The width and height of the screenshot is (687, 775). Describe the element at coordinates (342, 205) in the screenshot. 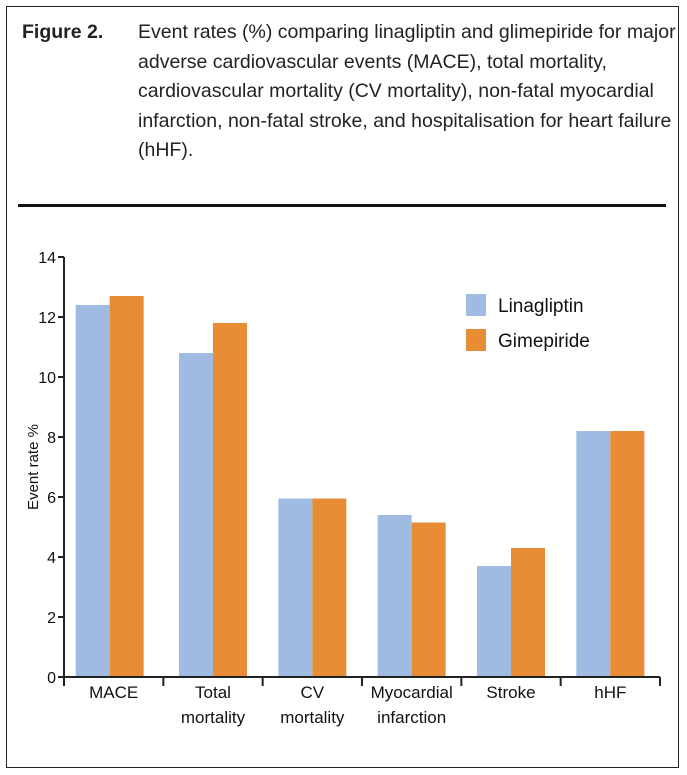

I see `caption-divider` at that location.